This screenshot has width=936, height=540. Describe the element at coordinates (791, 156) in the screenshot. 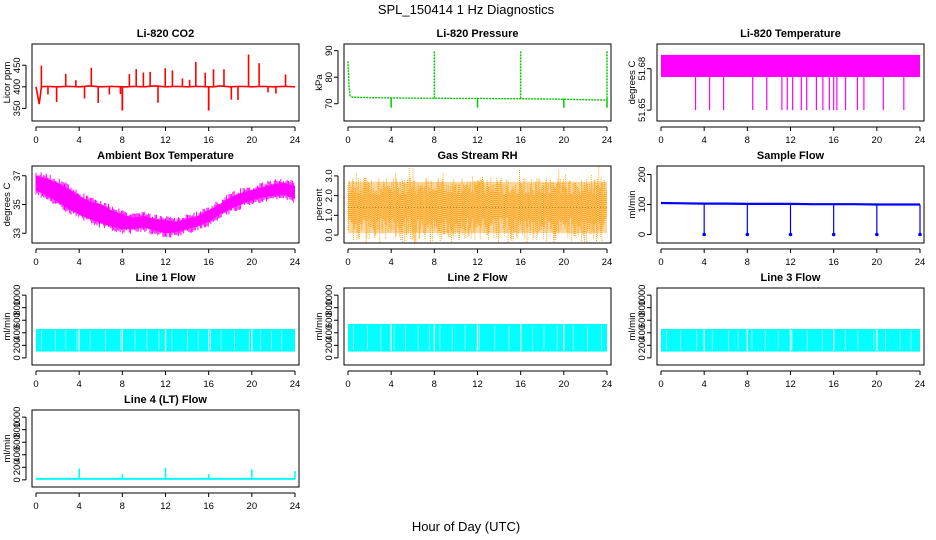

I see `panel-title: Sample Flow` at that location.